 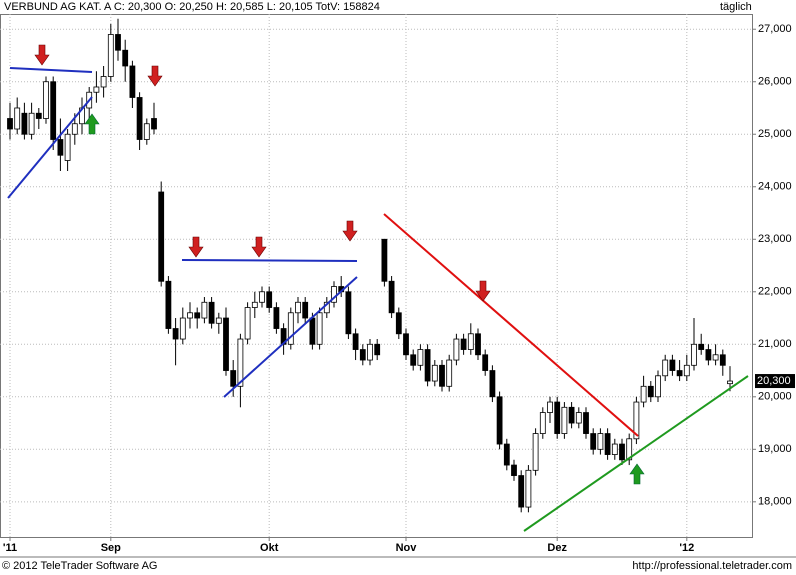 I want to click on uptrend-line, so click(x=636, y=453).